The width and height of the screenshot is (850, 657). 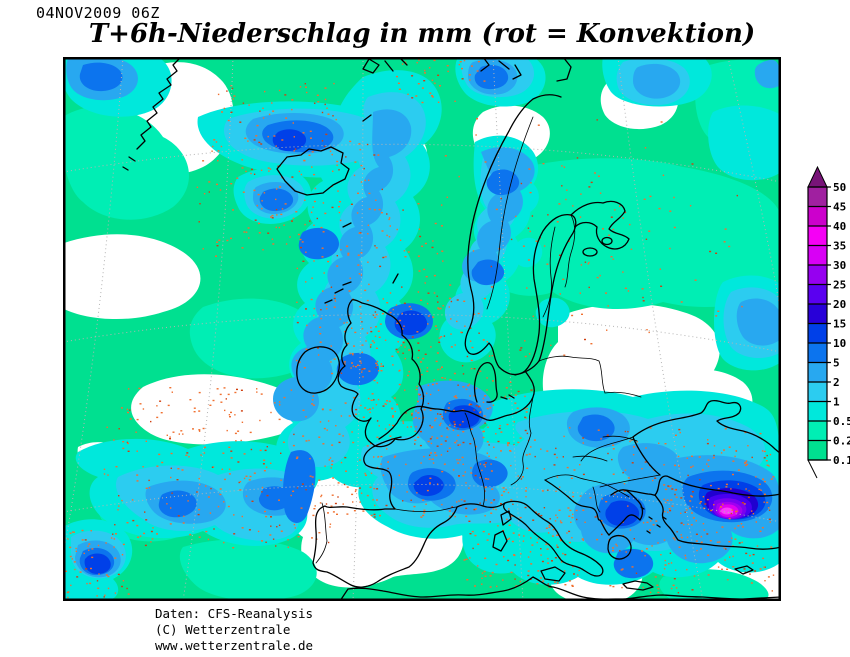 What do you see at coordinates (839, 304) in the screenshot?
I see `legend-tick-label: 20` at bounding box center [839, 304].